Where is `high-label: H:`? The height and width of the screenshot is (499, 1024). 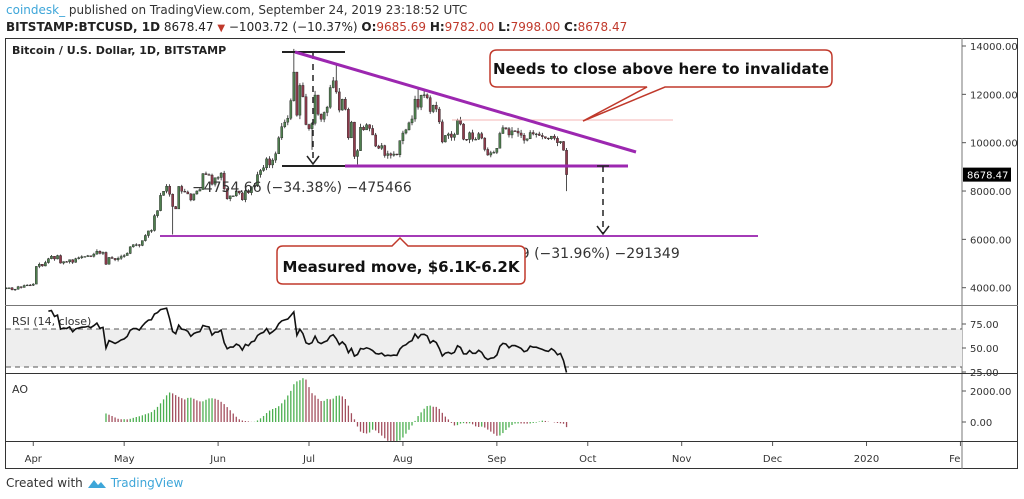 high-label: H: is located at coordinates (437, 27).